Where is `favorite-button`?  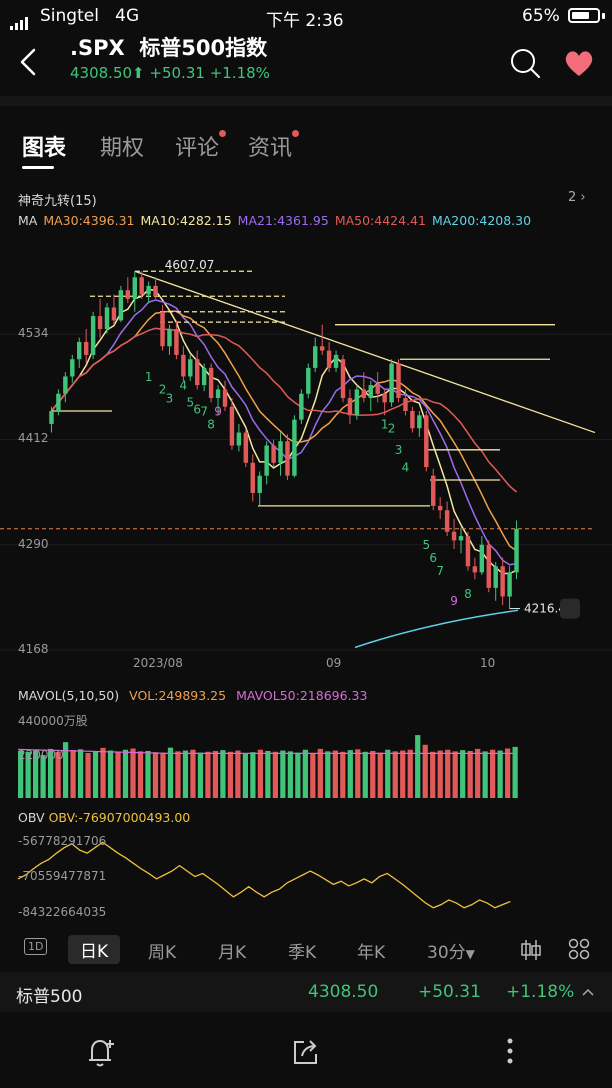
favorite-button is located at coordinates (579, 63).